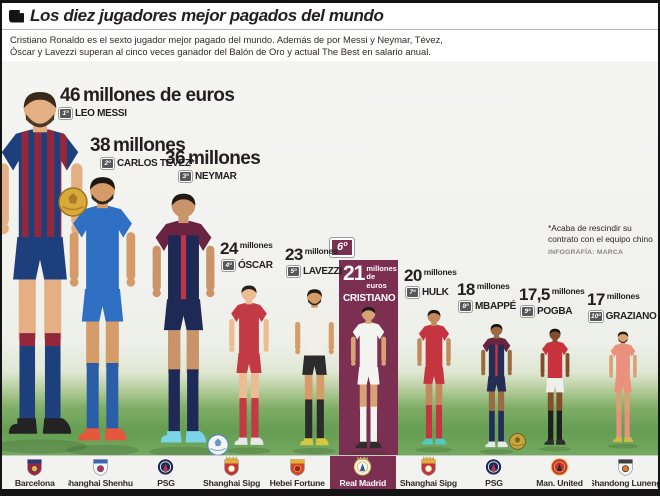 The image size is (660, 496). I want to click on club-name: Shanghai Shenhua, so click(101, 483).